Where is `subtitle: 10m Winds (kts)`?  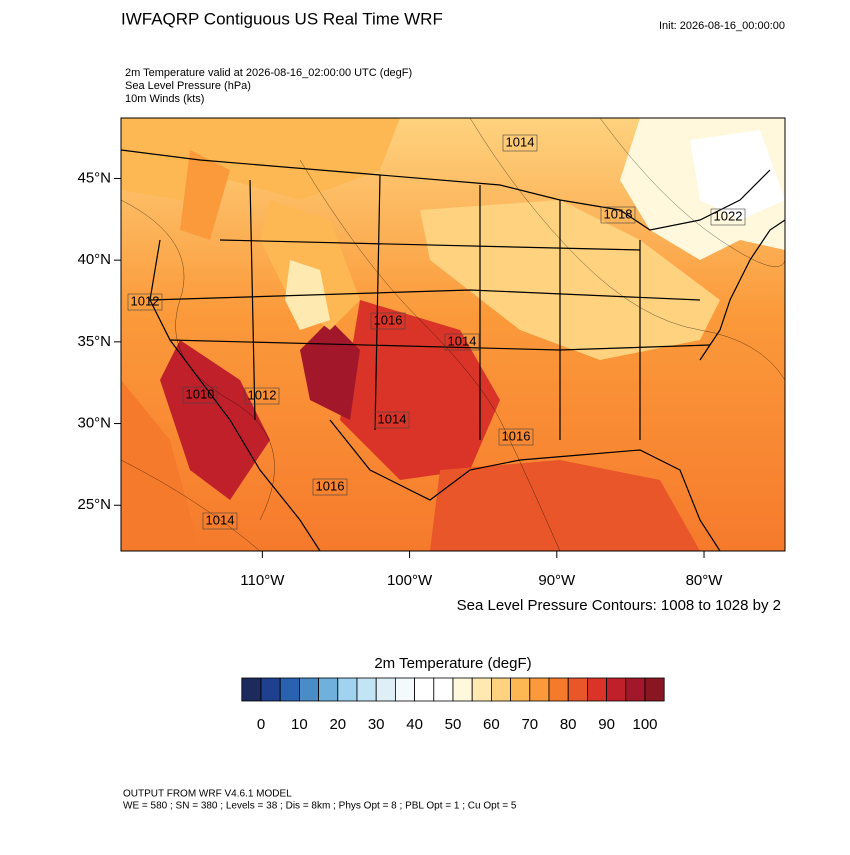
subtitle: 10m Winds (kts) is located at coordinates (164, 99).